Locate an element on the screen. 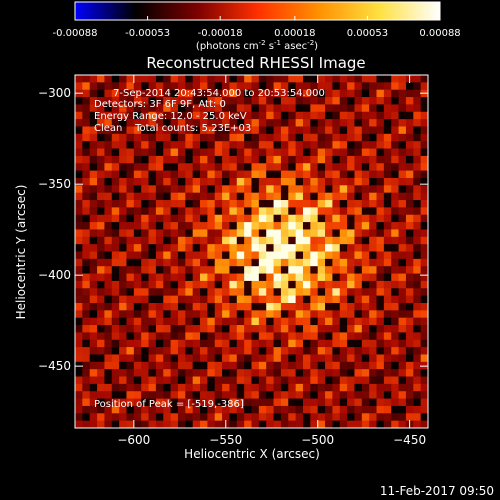 The image size is (500, 500). x-axis-label: Heliocentric X (arcsec) is located at coordinates (252, 454).